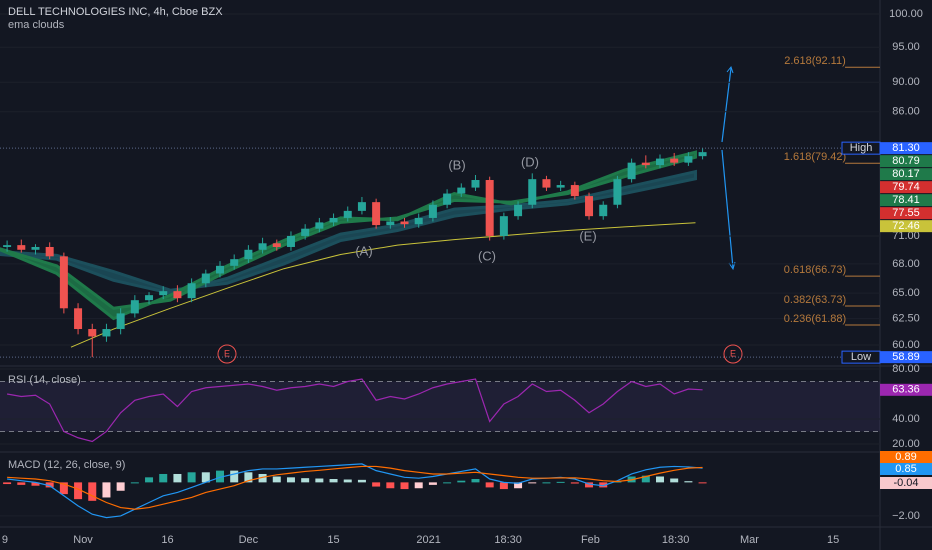 The width and height of the screenshot is (932, 550). Describe the element at coordinates (815, 319) in the screenshot. I see `fib-label: 0.236(61.88)` at that location.